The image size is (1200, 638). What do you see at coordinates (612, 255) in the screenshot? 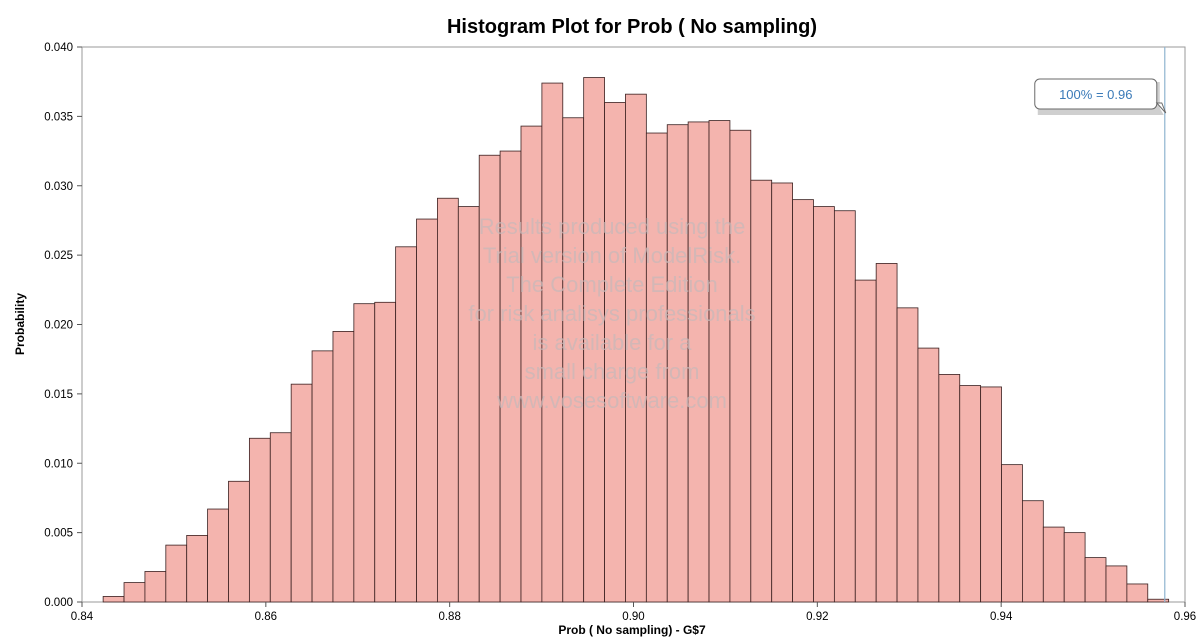
I see `watermark-line: Trial version of ModelRisk.` at bounding box center [612, 255].